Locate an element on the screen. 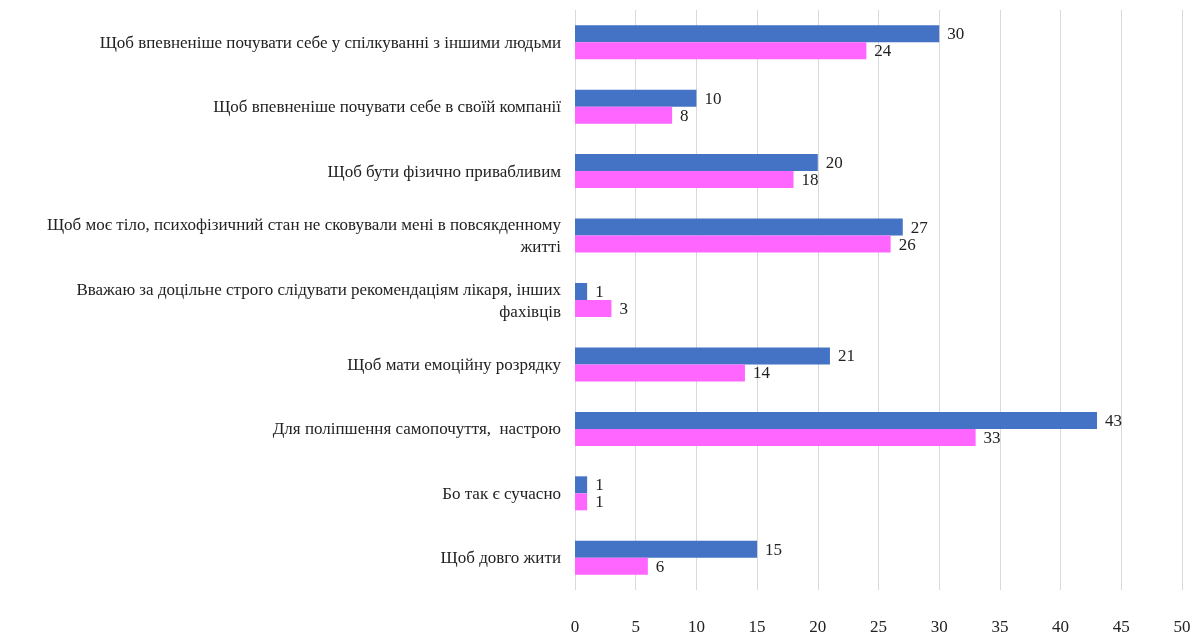 This screenshot has height=639, width=1197. x-tick-label: 40 is located at coordinates (1061, 626).